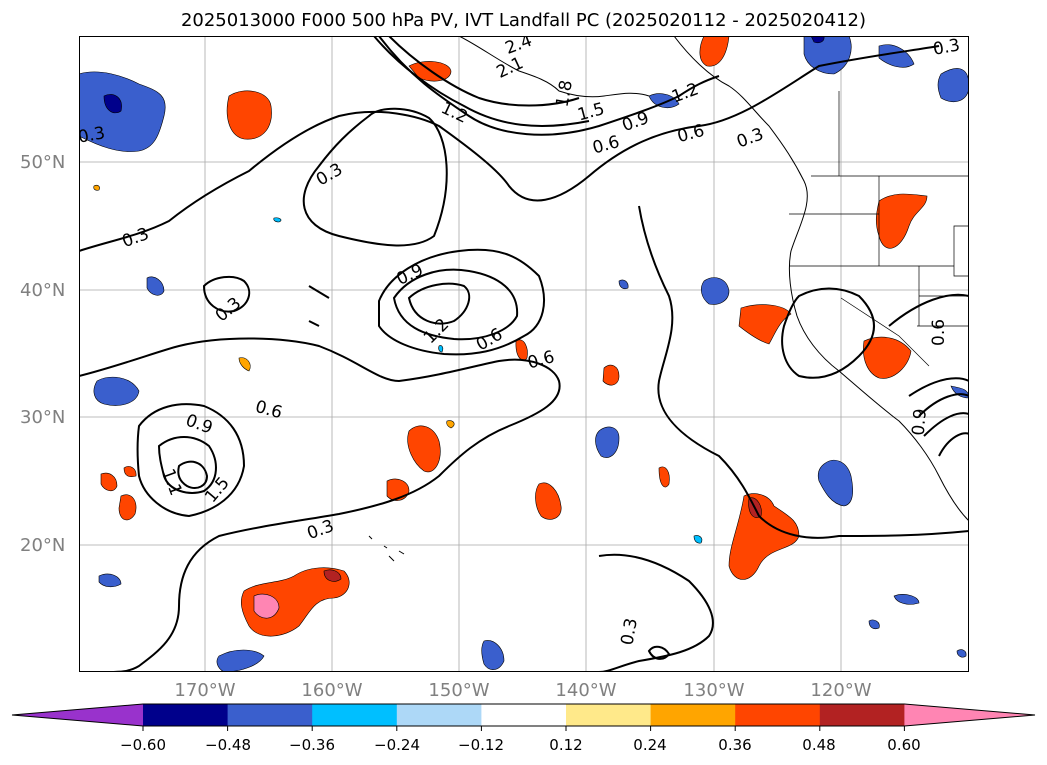  I want to click on lon-label: 150°W, so click(459, 690).